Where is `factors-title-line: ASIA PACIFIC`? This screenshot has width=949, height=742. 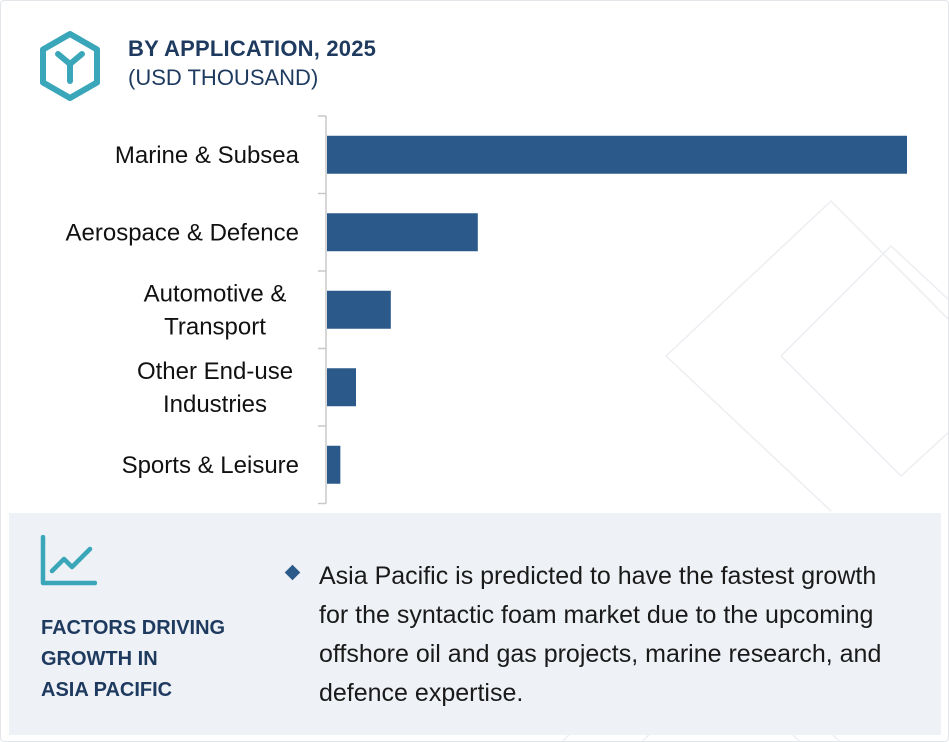 factors-title-line: ASIA PACIFIC is located at coordinates (107, 690).